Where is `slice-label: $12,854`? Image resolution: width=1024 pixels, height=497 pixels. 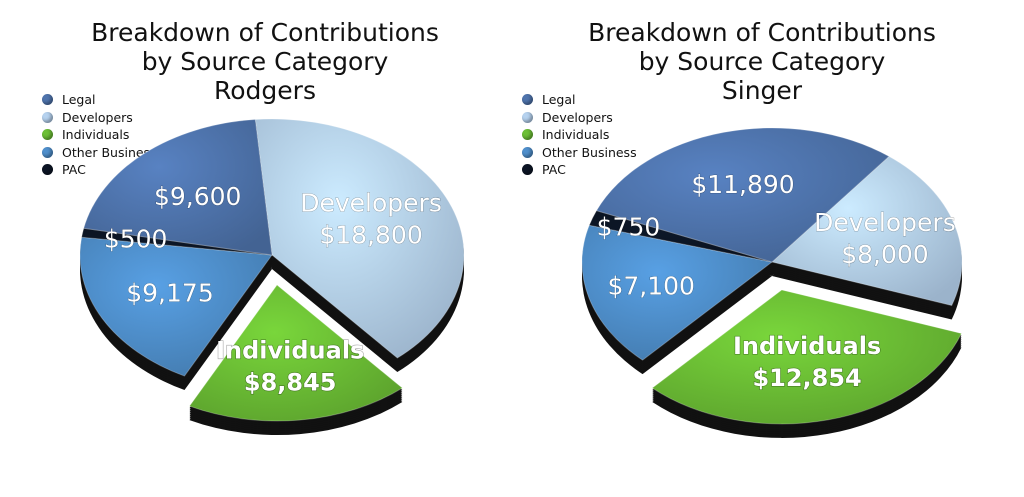
slice-label: $12,854 is located at coordinates (806, 378).